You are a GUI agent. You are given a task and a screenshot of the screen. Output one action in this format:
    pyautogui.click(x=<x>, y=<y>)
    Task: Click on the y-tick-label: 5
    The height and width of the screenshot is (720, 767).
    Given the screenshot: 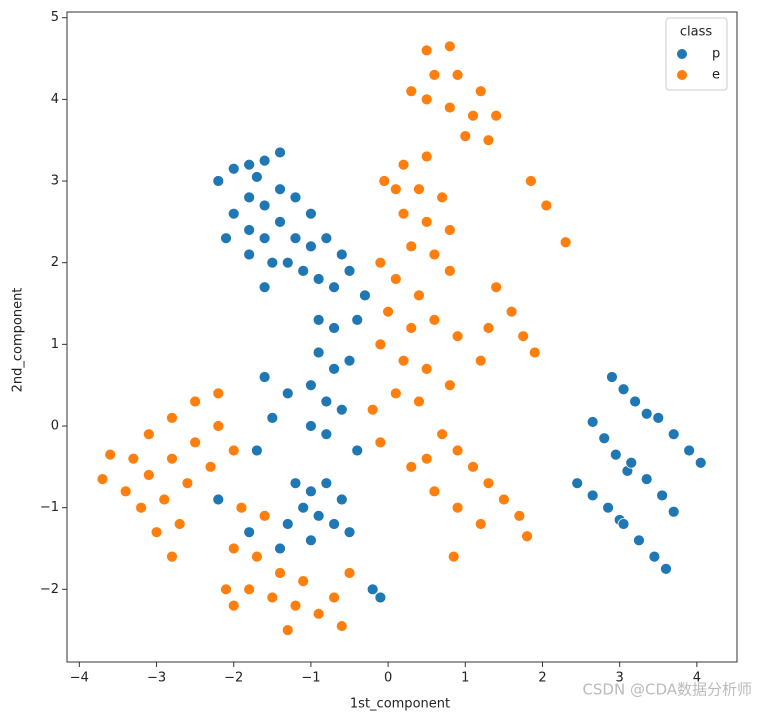 What is the action you would take?
    pyautogui.click(x=55, y=17)
    